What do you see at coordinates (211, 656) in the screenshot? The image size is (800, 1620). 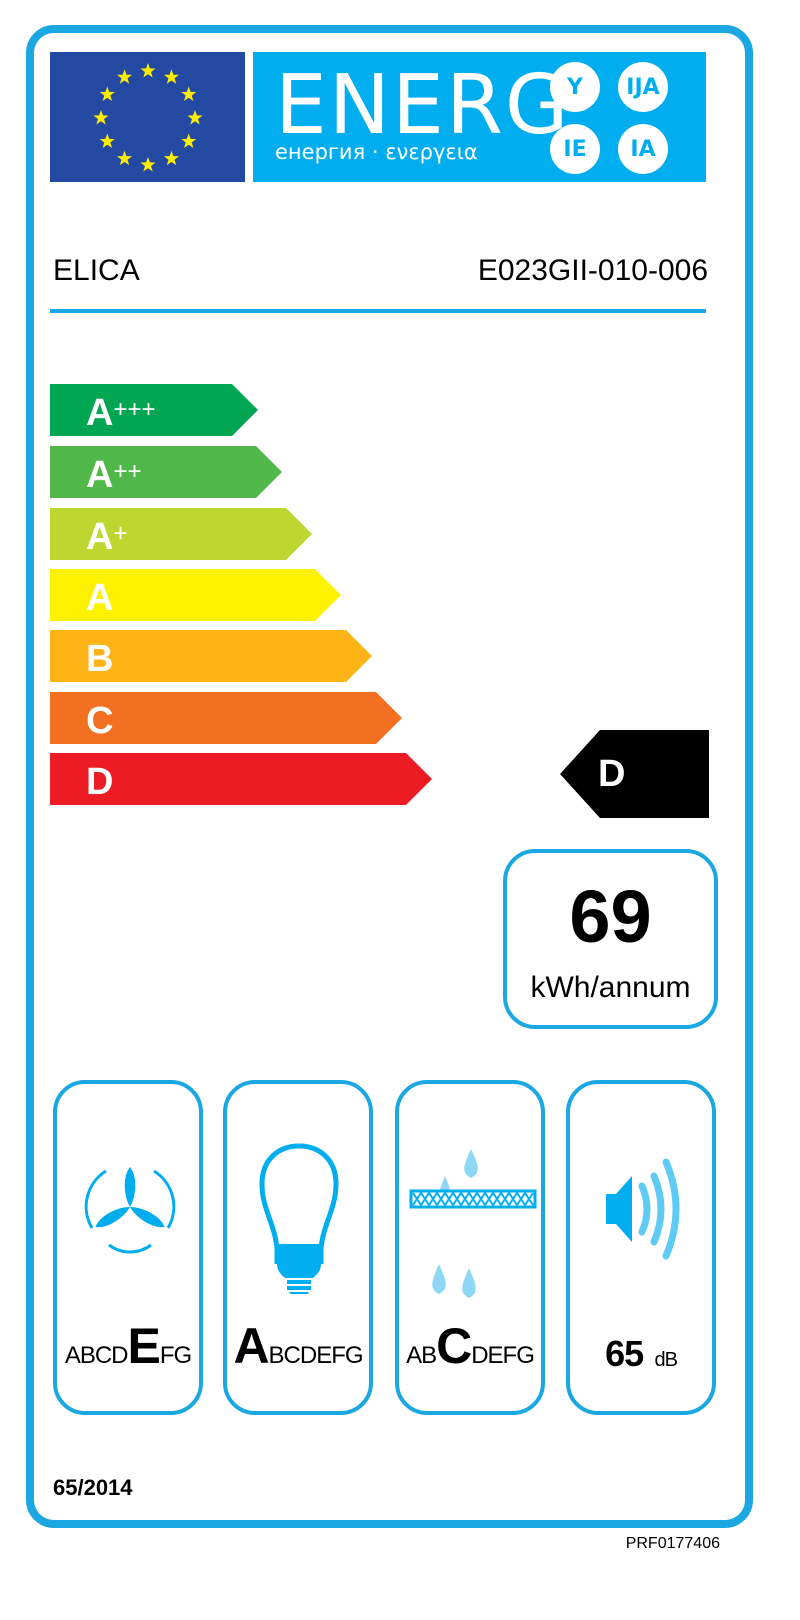 I see `scale-bar-b: B` at bounding box center [211, 656].